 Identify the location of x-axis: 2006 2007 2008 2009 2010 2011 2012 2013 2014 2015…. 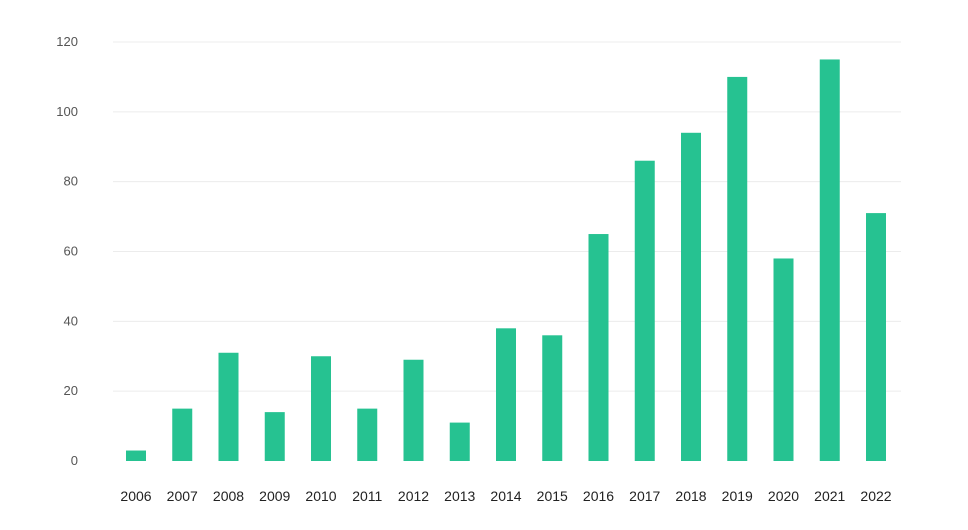
(505, 496).